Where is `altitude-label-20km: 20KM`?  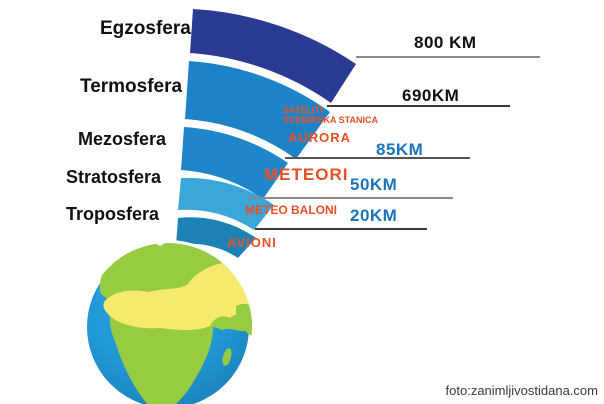
altitude-label-20km: 20KM is located at coordinates (374, 215).